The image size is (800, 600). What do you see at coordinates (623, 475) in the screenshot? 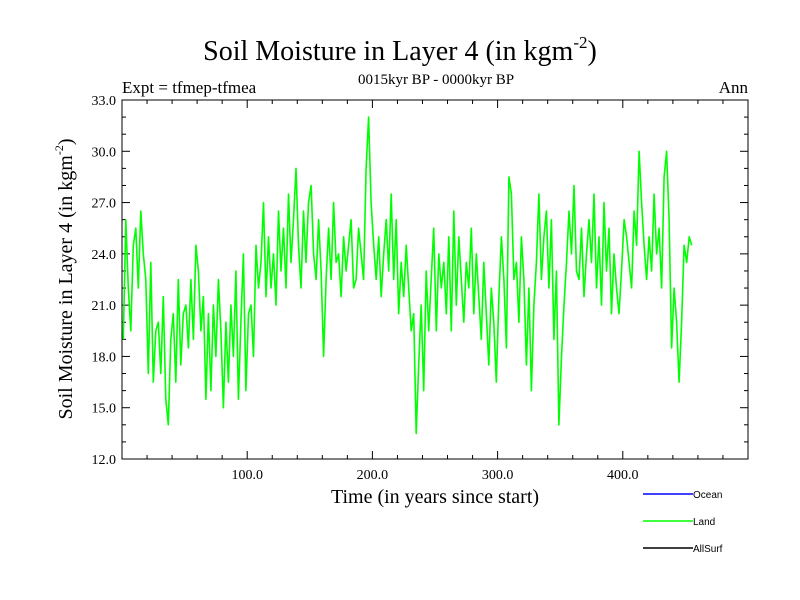
I see `x-tick-label: 400.0` at bounding box center [623, 475].